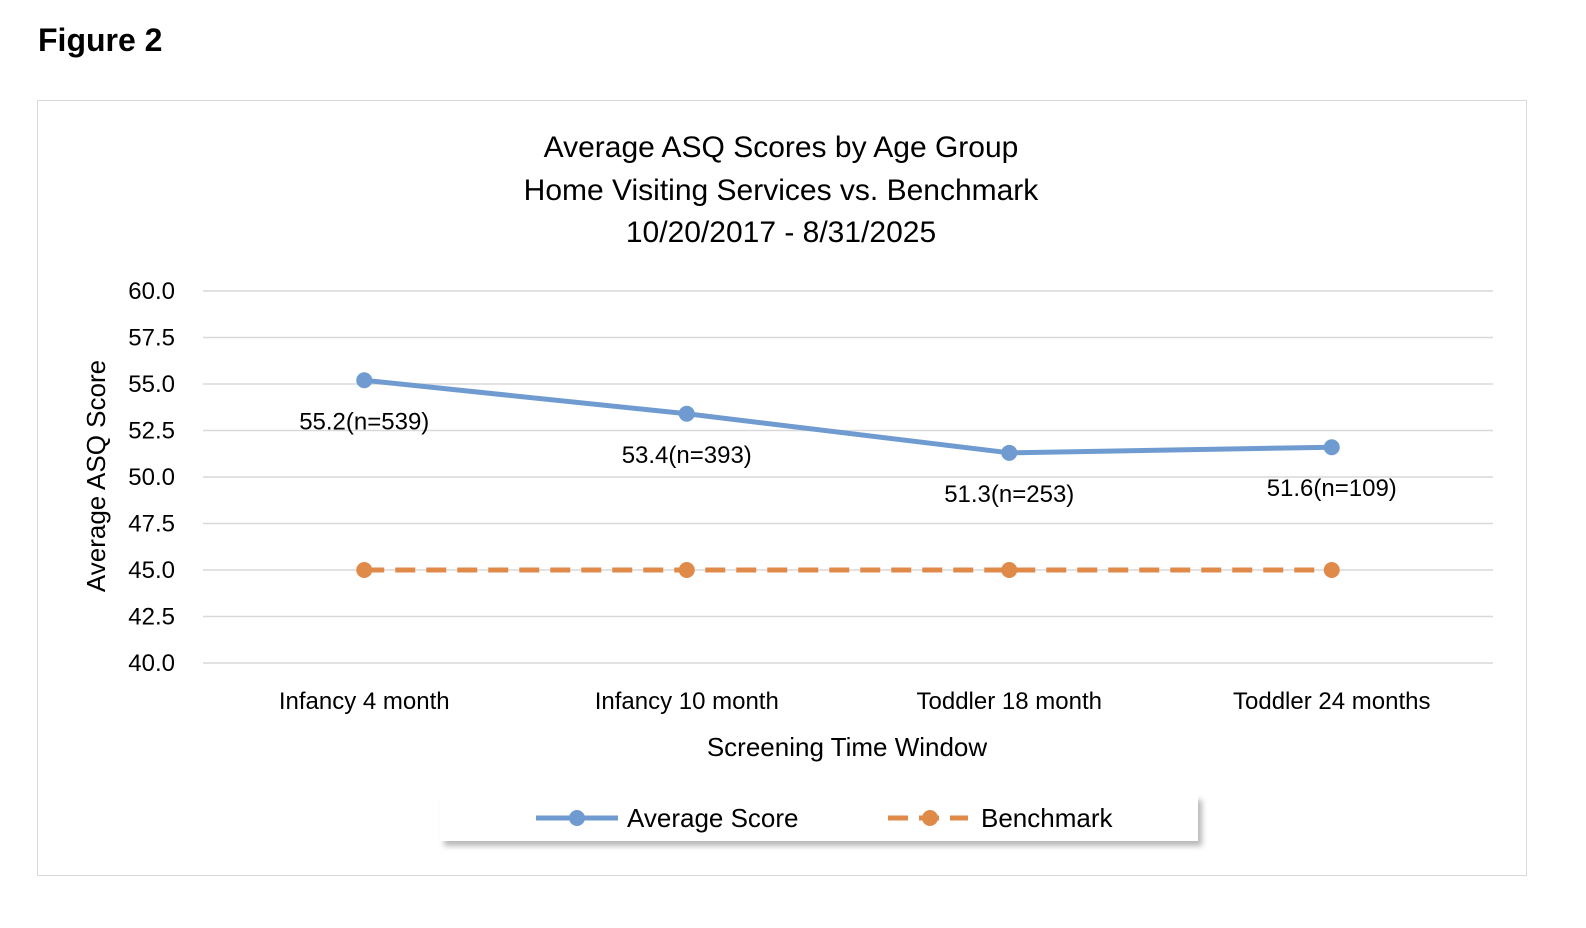 The image size is (1586, 928). I want to click on y-axis-title: Average ASQ Score, so click(96, 476).